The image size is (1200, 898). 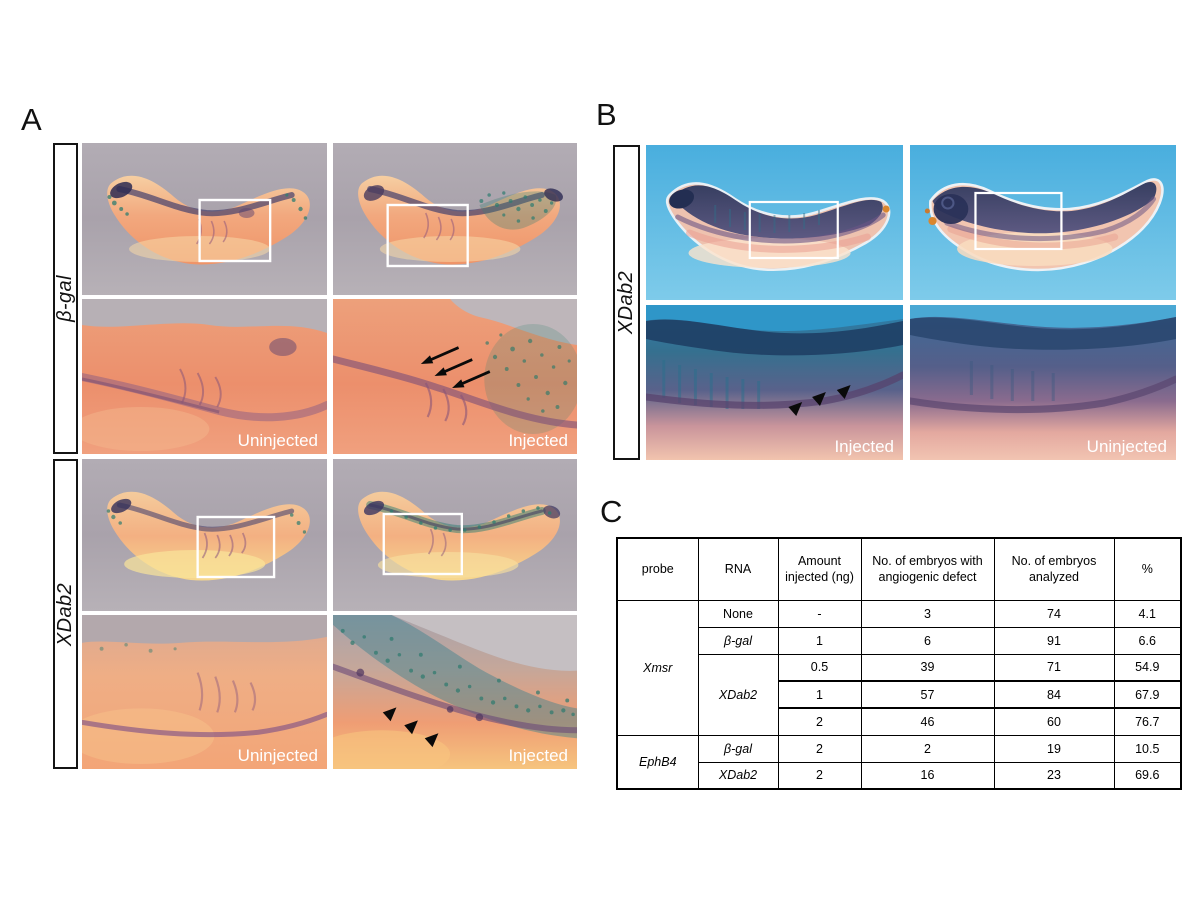 What do you see at coordinates (927, 667) in the screenshot?
I see `cell-defect: 39` at bounding box center [927, 667].